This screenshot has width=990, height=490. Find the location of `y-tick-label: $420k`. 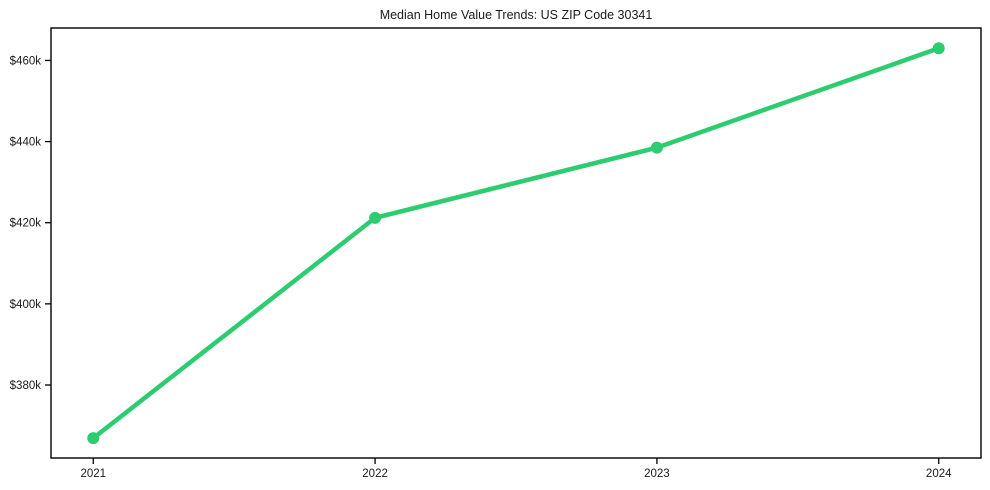

y-tick-label: $420k is located at coordinates (26, 224).